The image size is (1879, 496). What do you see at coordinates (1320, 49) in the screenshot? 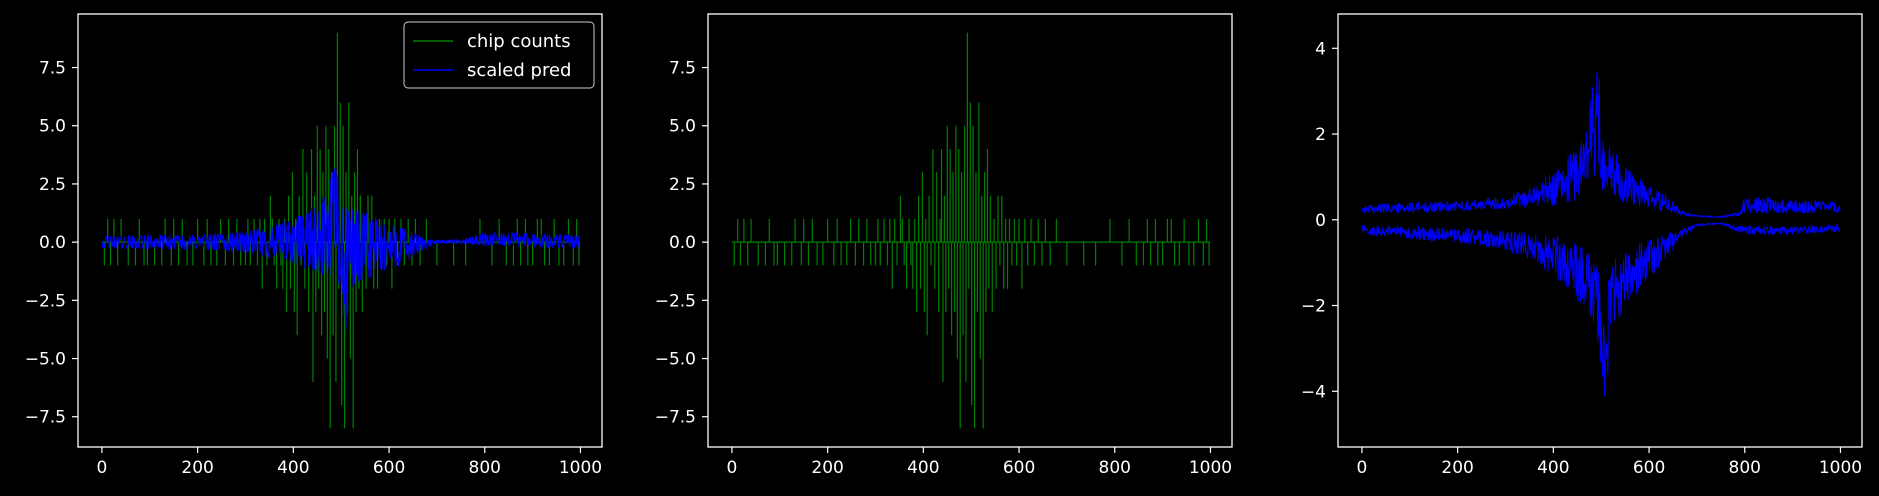
I see `y-tick-label: 4` at bounding box center [1320, 49].